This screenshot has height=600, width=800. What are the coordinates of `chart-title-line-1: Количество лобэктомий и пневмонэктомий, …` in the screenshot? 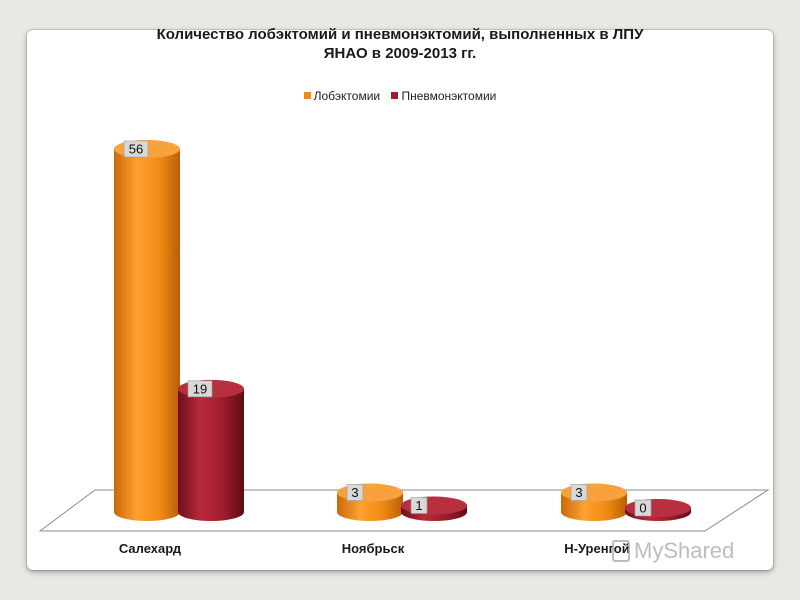 It's located at (400, 34).